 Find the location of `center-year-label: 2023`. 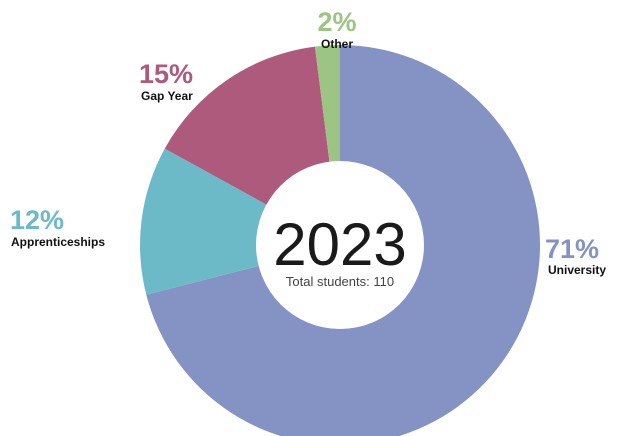

center-year-label: 2023 is located at coordinates (339, 244).